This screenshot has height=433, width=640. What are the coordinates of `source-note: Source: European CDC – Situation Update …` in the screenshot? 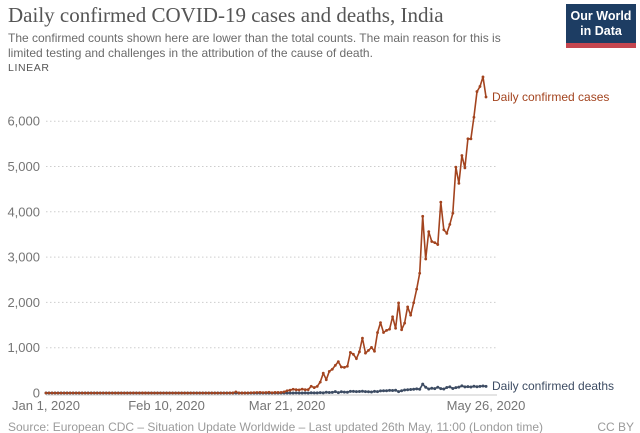 It's located at (275, 426).